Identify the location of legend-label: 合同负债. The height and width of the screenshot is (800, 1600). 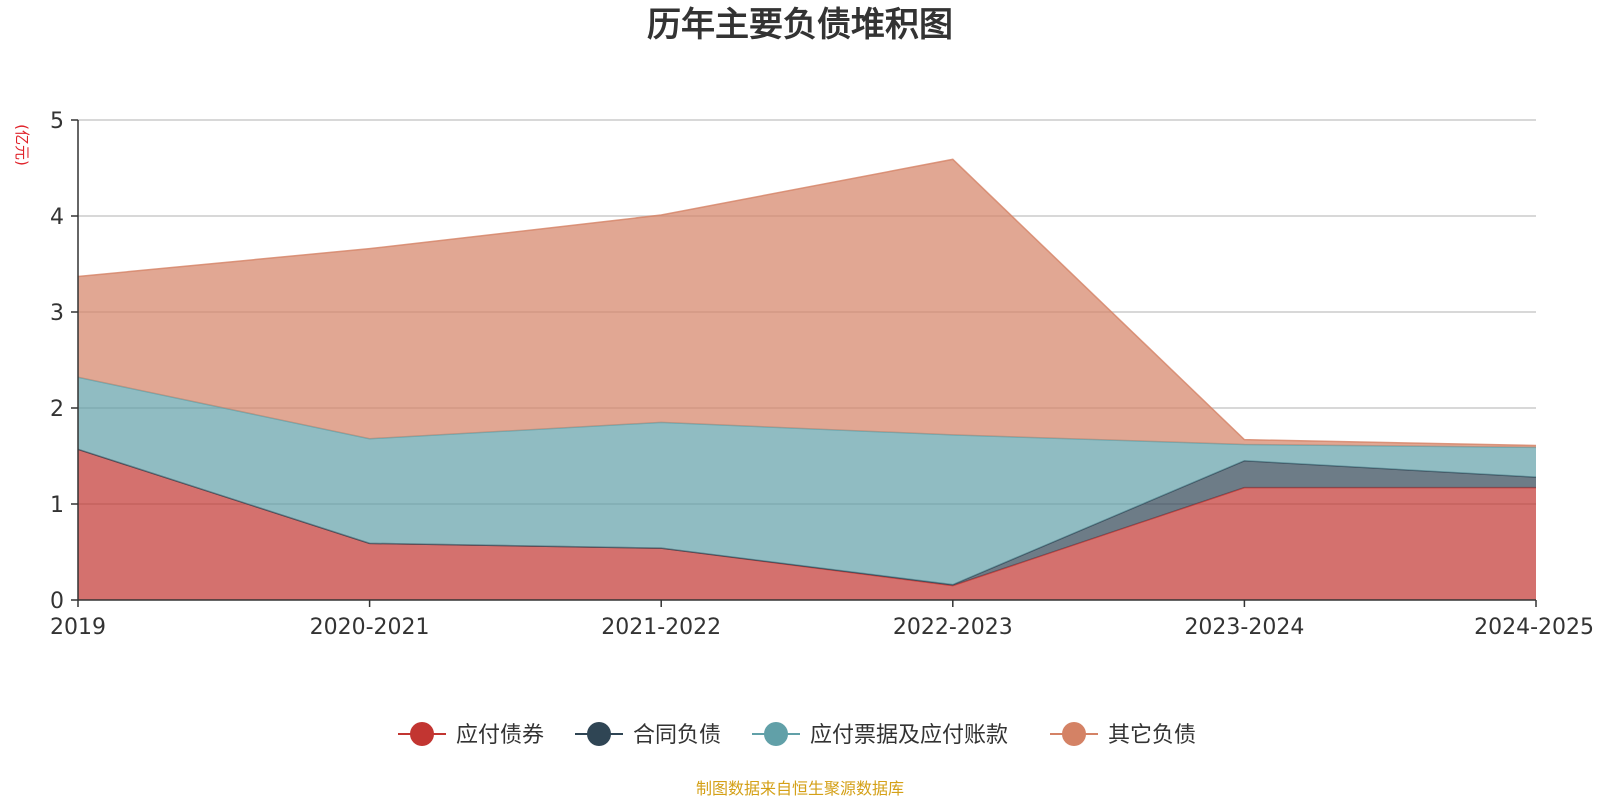
(677, 735).